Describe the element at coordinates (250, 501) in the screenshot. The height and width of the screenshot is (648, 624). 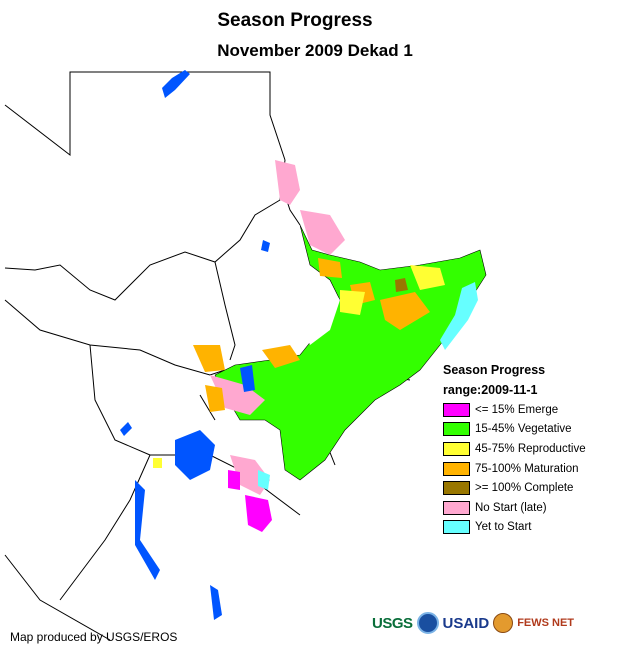
I see `emerge-areas` at that location.